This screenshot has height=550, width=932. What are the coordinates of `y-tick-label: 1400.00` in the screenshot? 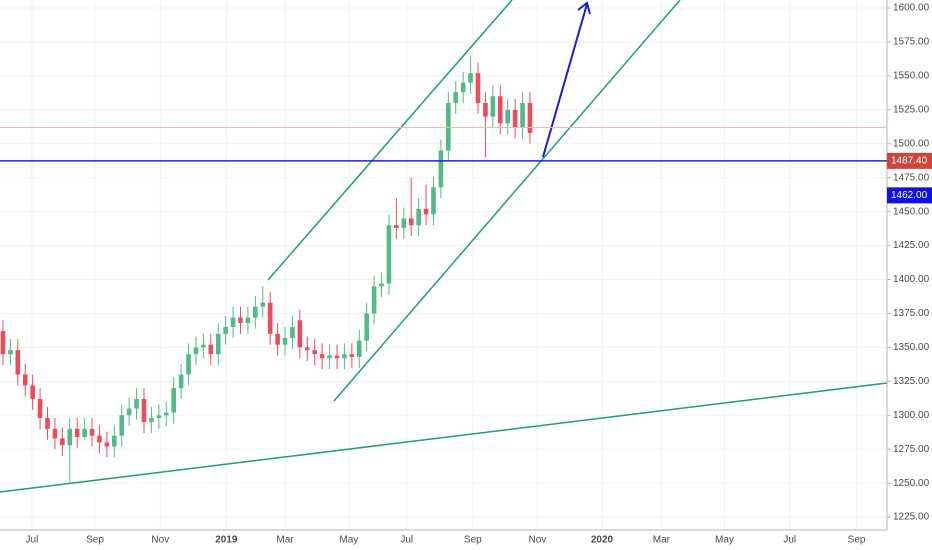 It's located at (911, 279).